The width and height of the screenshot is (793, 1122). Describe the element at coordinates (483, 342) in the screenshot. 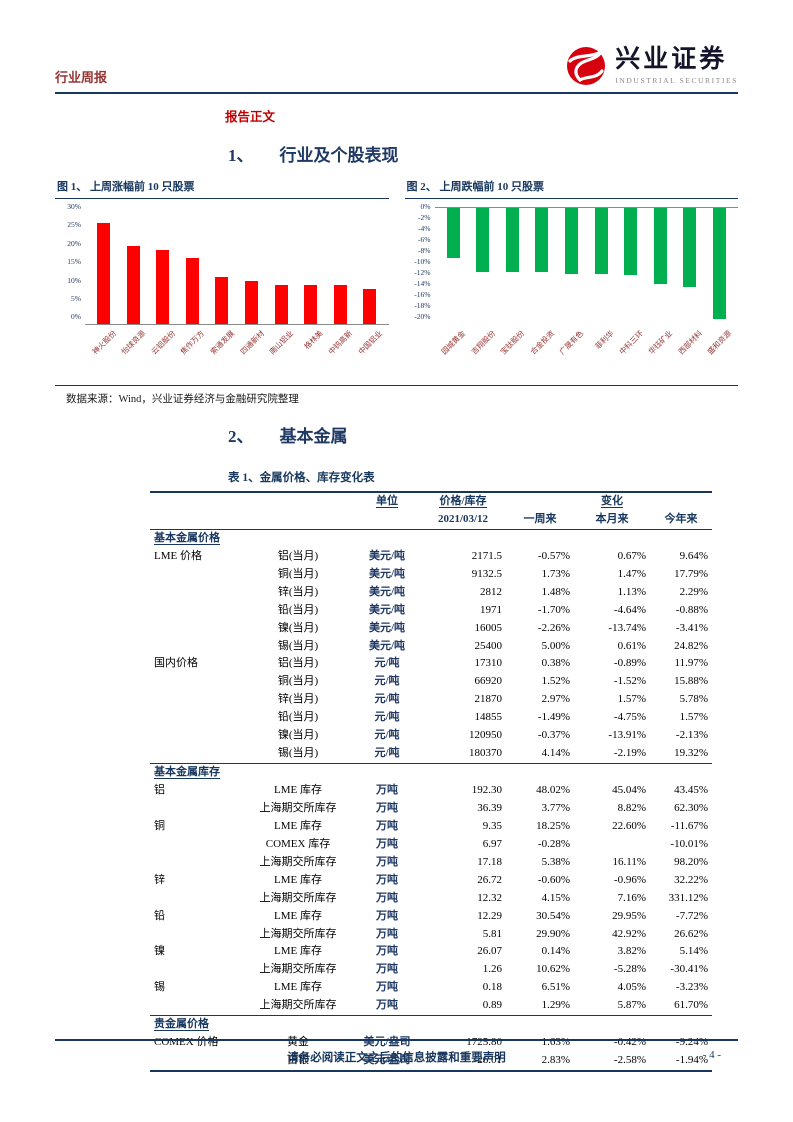

I see `x-category-label: 吉翔股份` at that location.